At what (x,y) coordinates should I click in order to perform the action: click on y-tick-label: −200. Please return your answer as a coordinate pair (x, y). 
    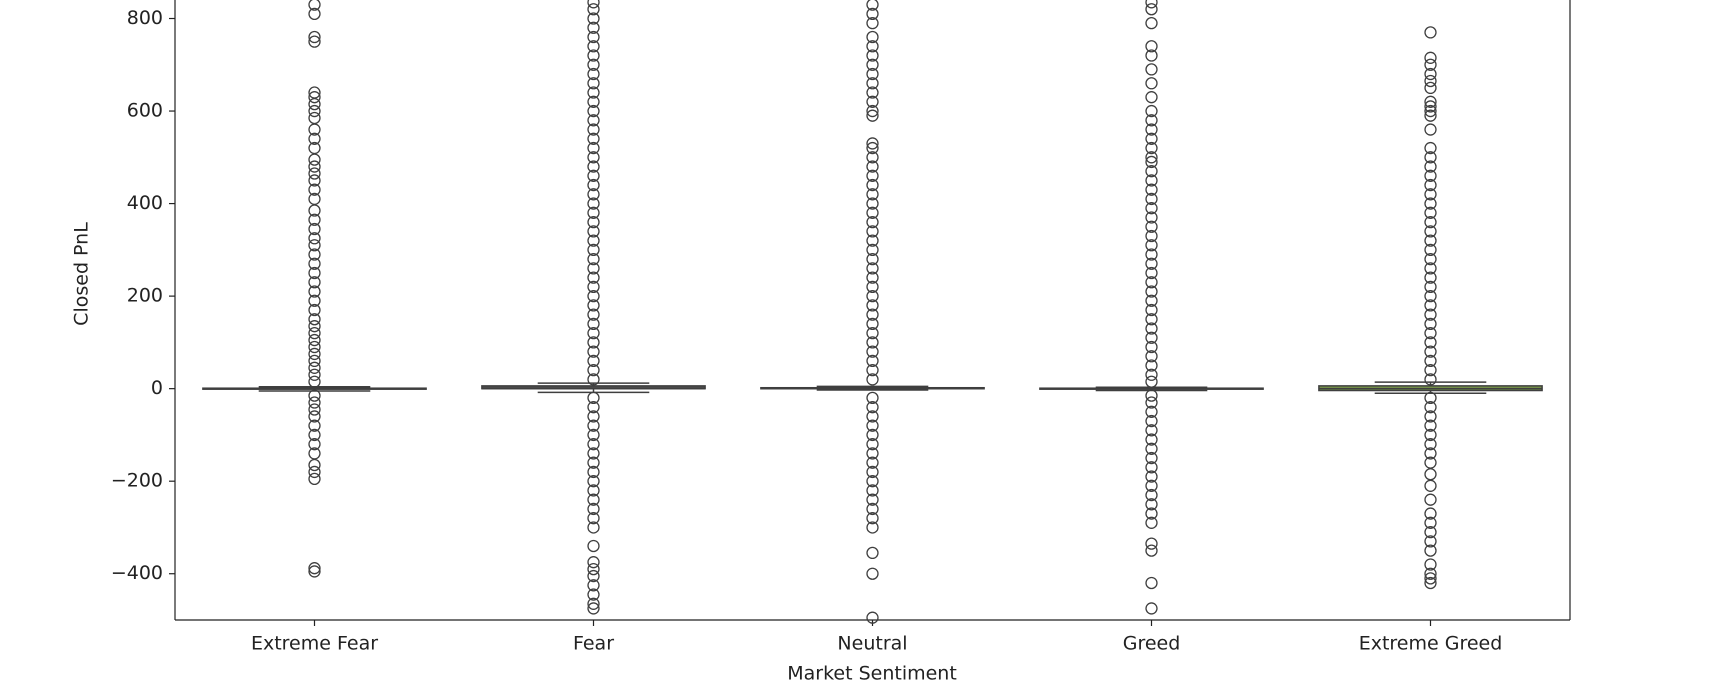
    Looking at the image, I should click on (137, 481).